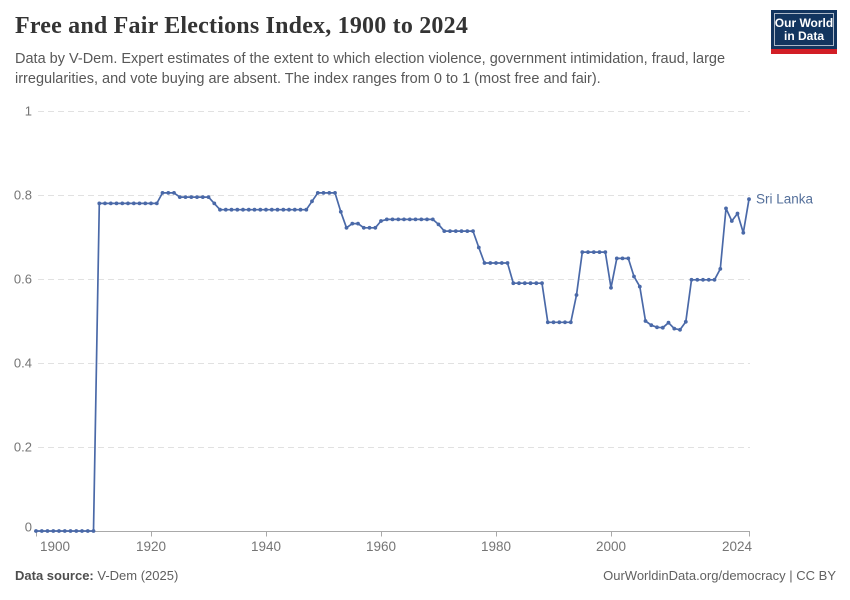 This screenshot has height=600, width=850. Describe the element at coordinates (55, 546) in the screenshot. I see `x-axis-tick-label: 1900` at that location.